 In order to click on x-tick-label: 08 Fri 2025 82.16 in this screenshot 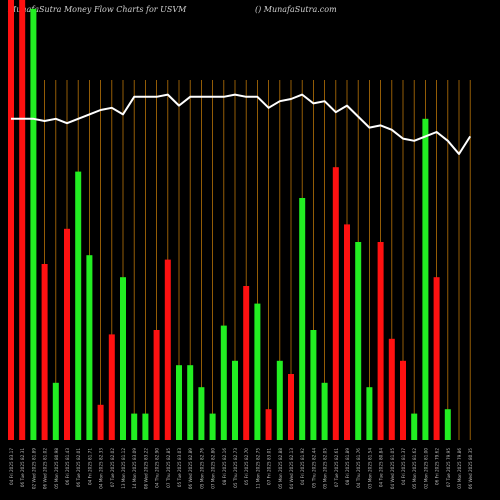, I will do `click(224, 466)`.